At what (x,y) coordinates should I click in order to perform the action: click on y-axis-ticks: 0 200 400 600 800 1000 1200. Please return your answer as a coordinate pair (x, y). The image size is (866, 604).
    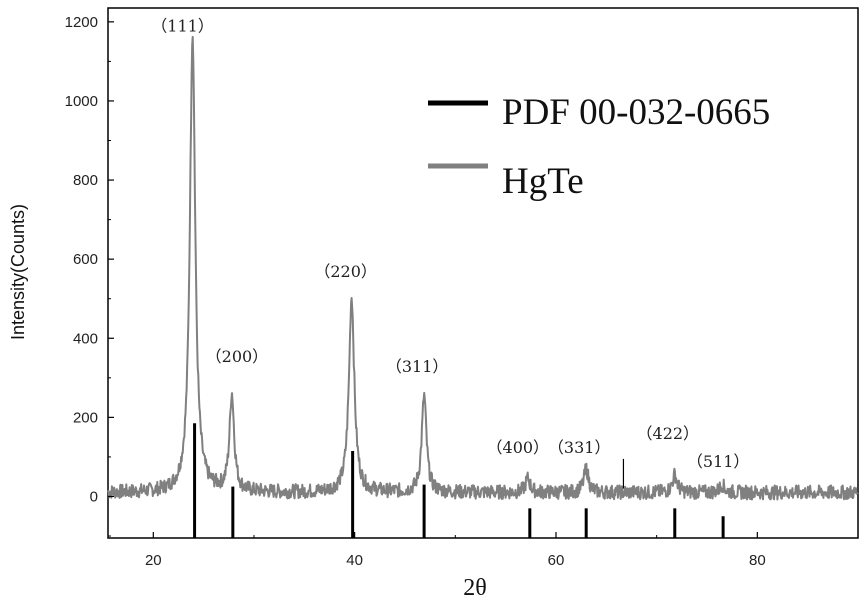
    Looking at the image, I should click on (89, 275).